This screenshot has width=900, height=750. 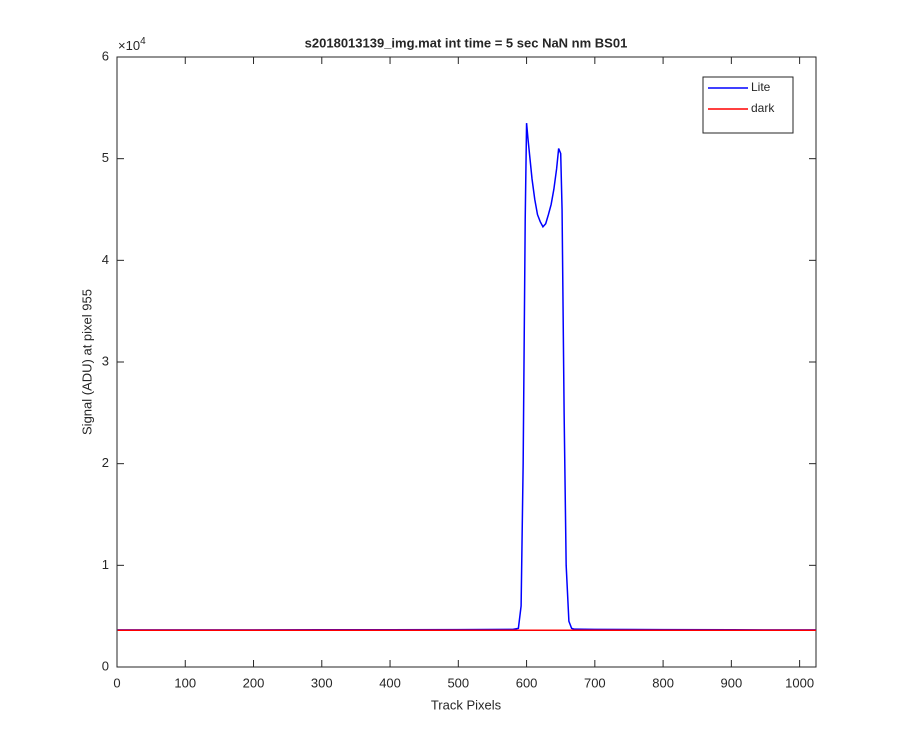 What do you see at coordinates (185, 682) in the screenshot?
I see `x-tick-label: 100` at bounding box center [185, 682].